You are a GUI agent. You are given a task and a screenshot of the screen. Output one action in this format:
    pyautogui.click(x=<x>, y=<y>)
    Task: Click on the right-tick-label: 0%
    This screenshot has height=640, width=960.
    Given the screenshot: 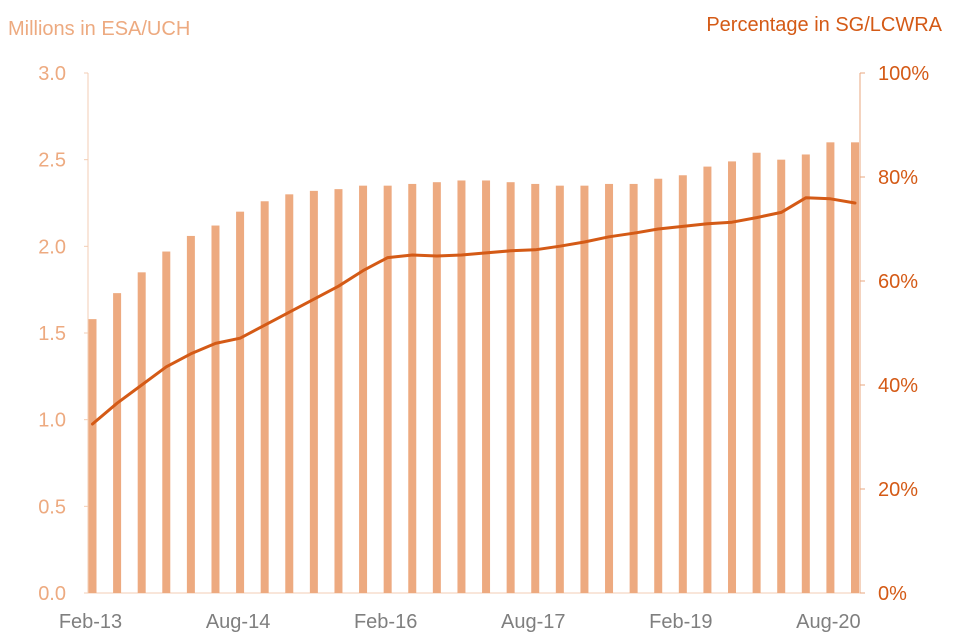 What is the action you would take?
    pyautogui.click(x=892, y=594)
    